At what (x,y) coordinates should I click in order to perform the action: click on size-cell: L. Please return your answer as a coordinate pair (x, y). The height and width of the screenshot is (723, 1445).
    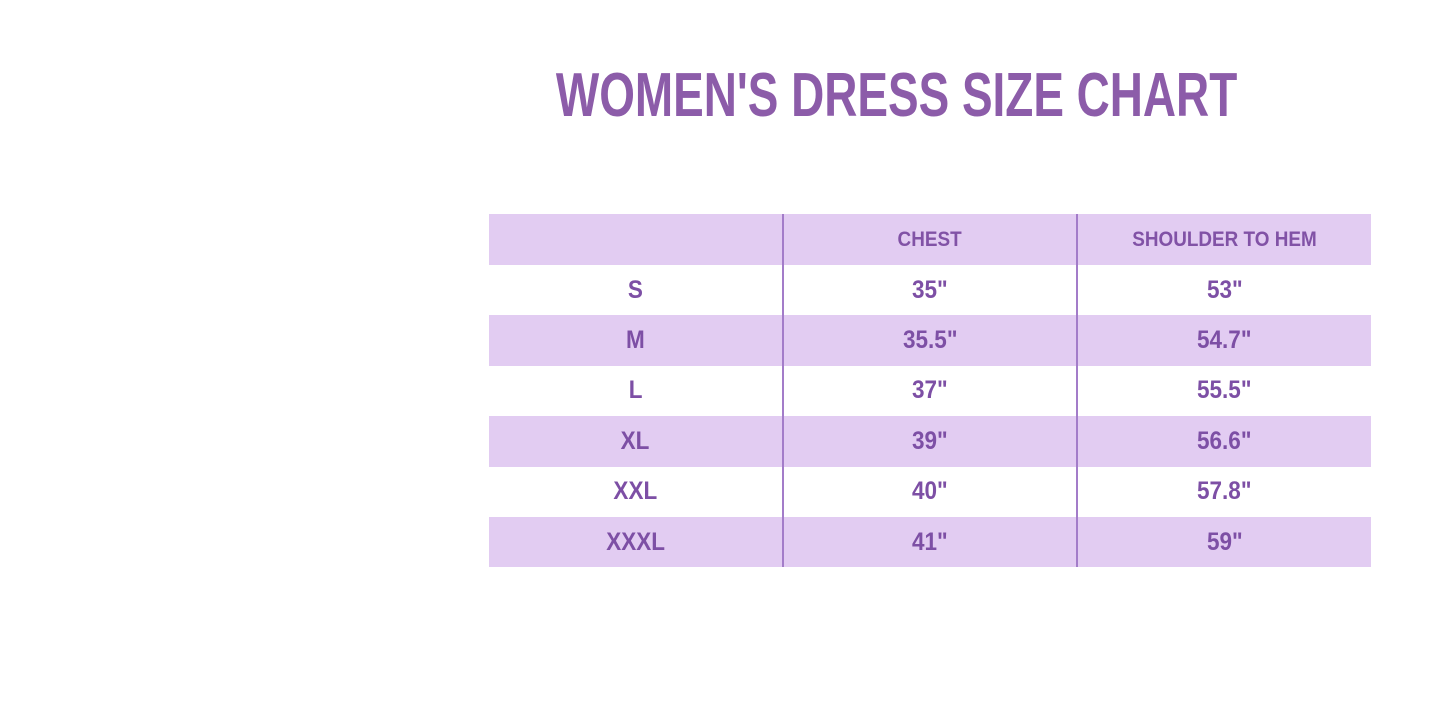
    Looking at the image, I should click on (635, 390).